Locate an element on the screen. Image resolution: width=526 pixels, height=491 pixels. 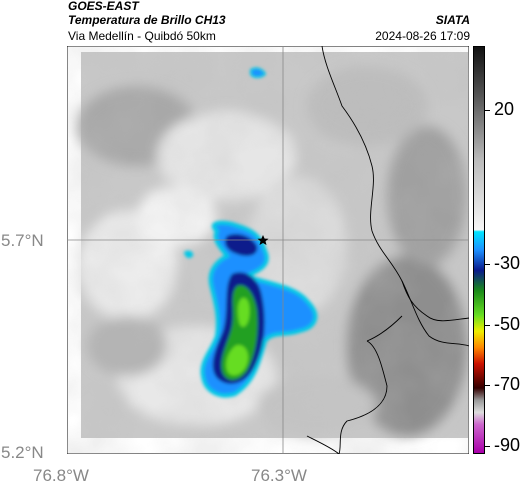
colorbar-label-minus30: -30 is located at coordinates (507, 263).